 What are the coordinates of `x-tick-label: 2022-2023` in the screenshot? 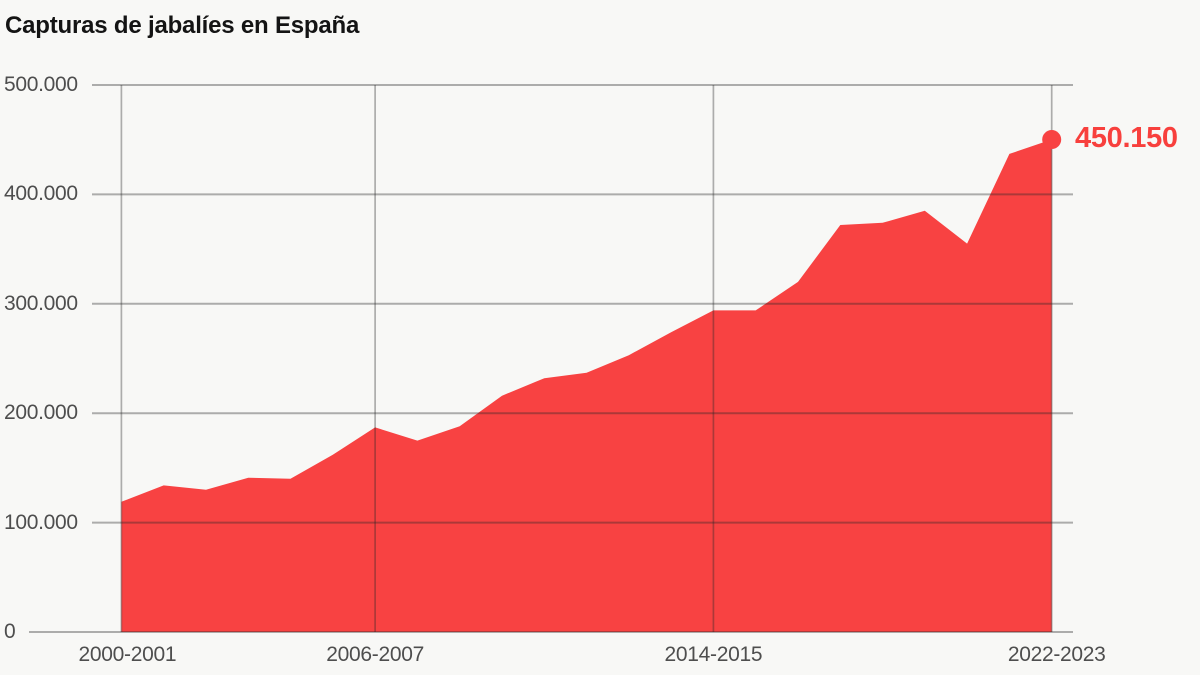 It's located at (1056, 654).